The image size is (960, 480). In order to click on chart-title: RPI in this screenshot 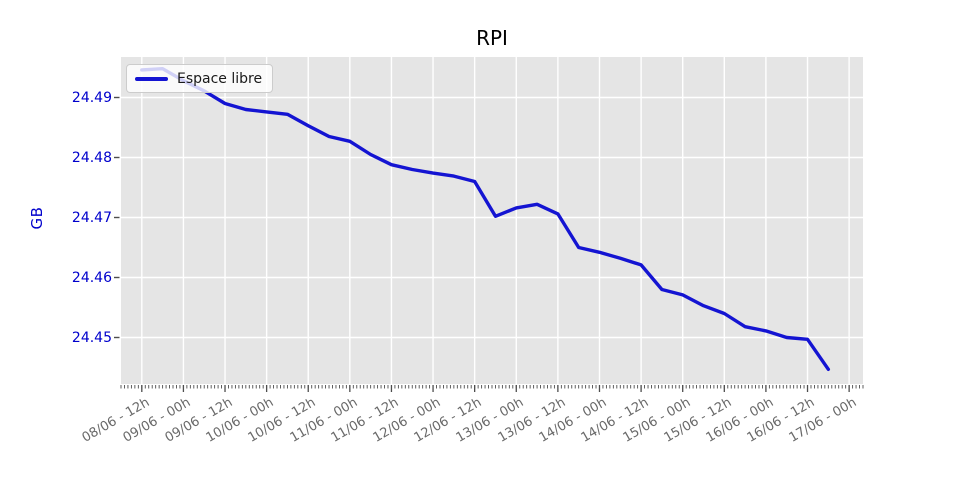, I will do `click(492, 38)`.